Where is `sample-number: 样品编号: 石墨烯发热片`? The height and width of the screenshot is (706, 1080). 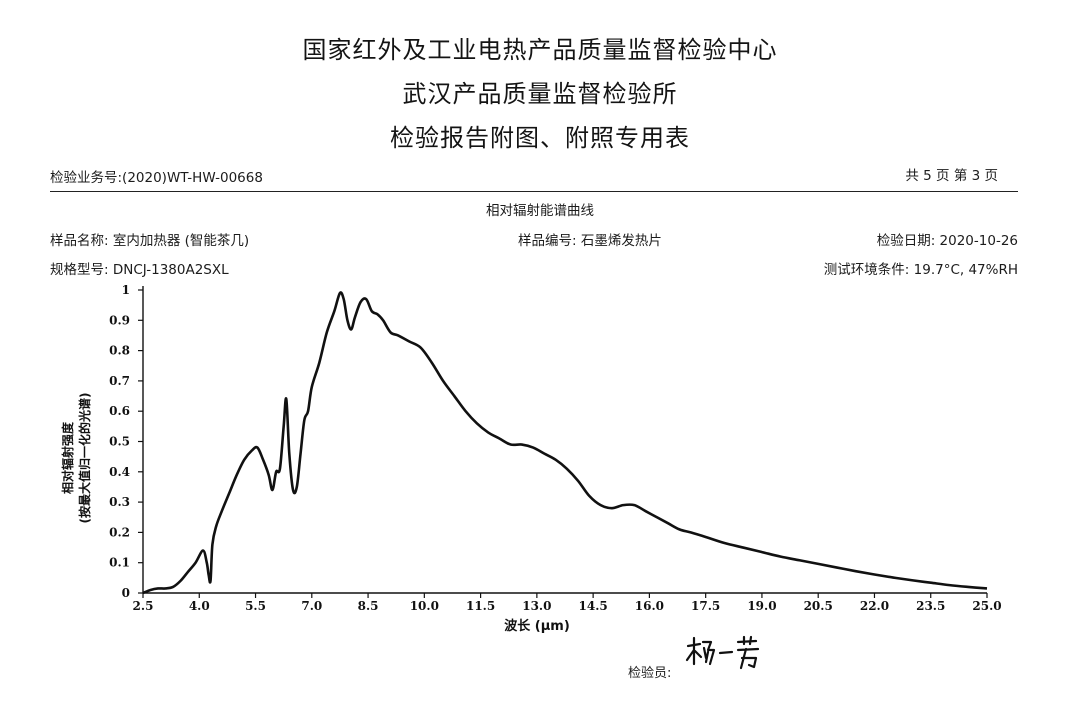 sample-number: 样品编号: 石墨烯发热片 is located at coordinates (590, 241).